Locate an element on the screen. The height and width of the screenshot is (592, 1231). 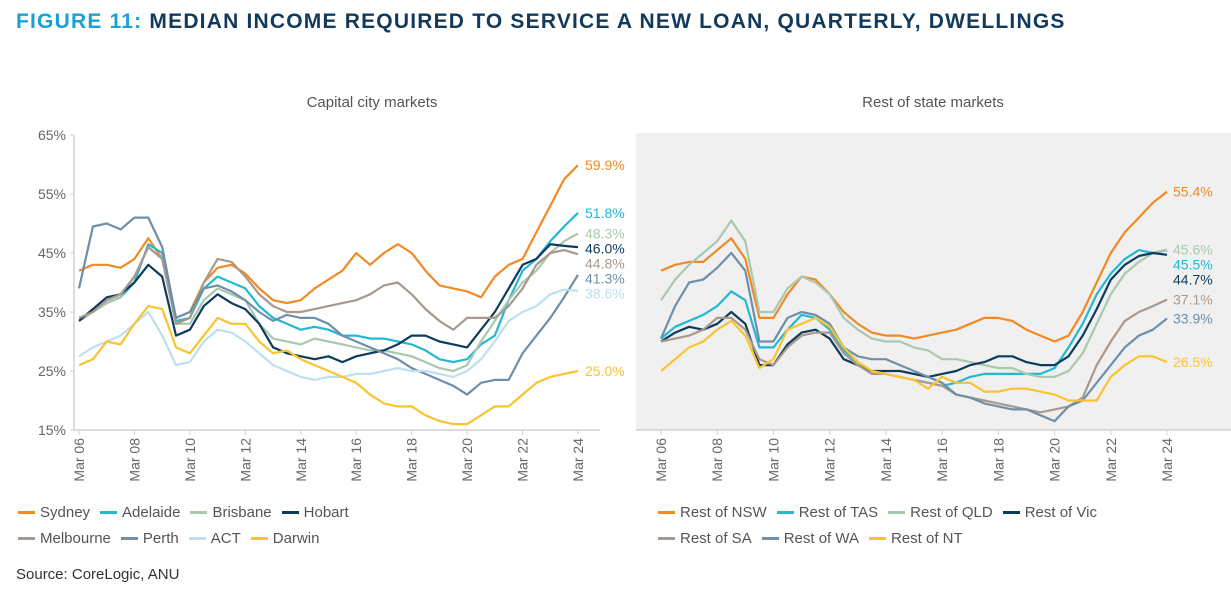
legend-item: Rest of Vic is located at coordinates (1049, 512).